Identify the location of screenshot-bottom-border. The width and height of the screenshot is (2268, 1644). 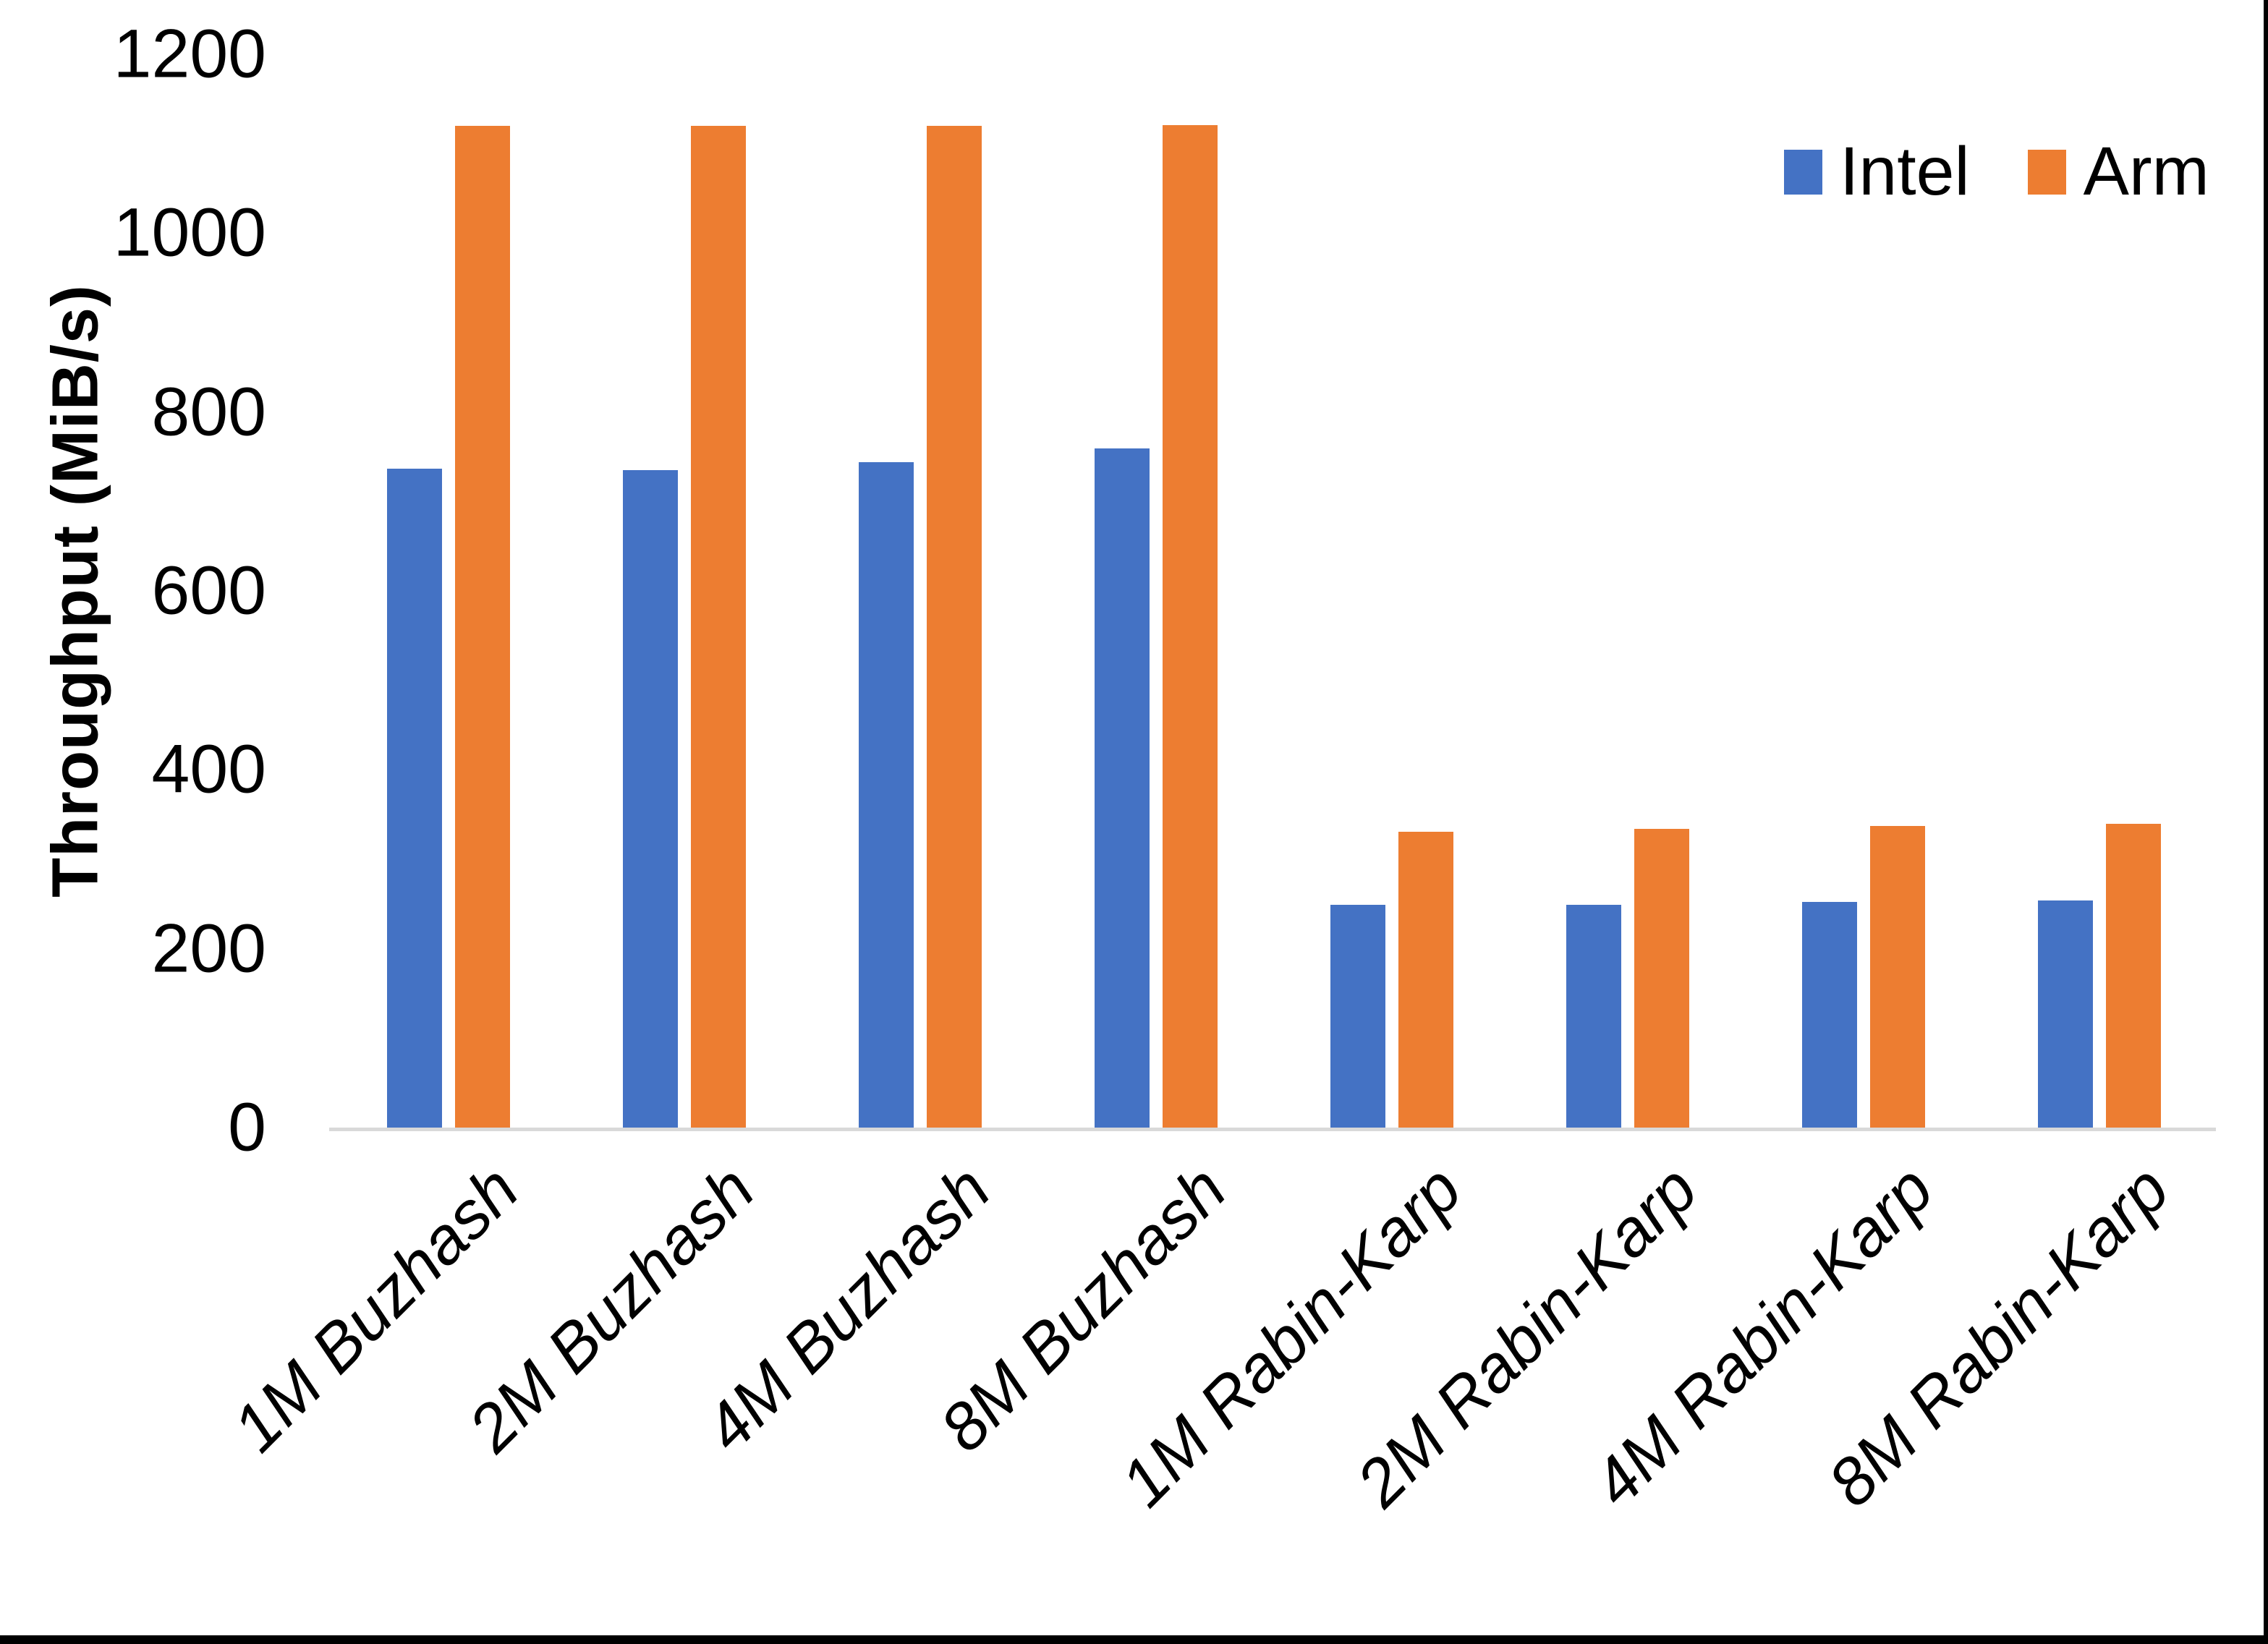
(1134, 1639).